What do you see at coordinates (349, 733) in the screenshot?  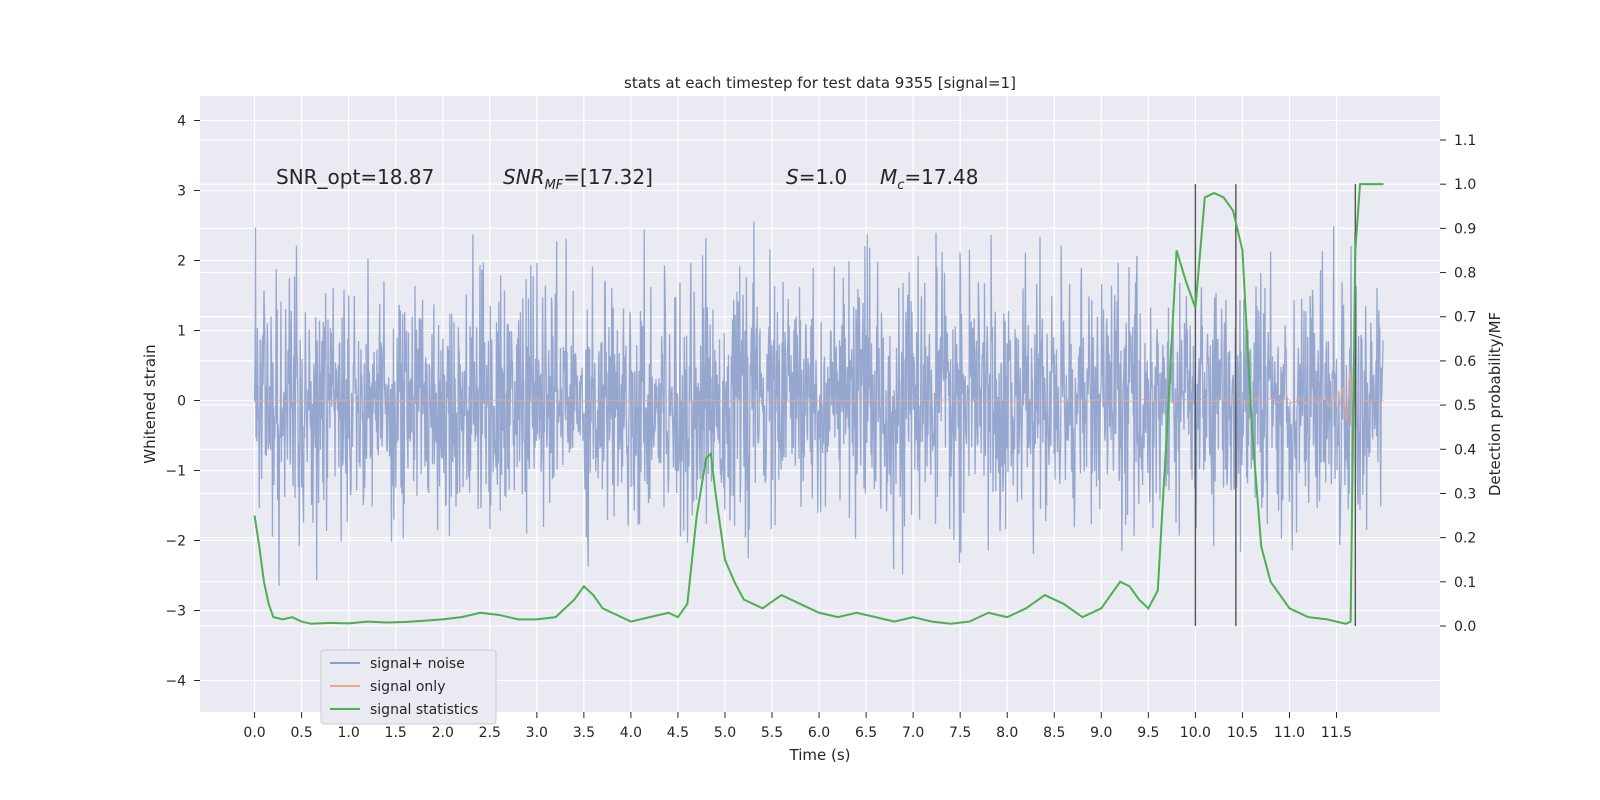 I see `x-tick-label: 1.0` at bounding box center [349, 733].